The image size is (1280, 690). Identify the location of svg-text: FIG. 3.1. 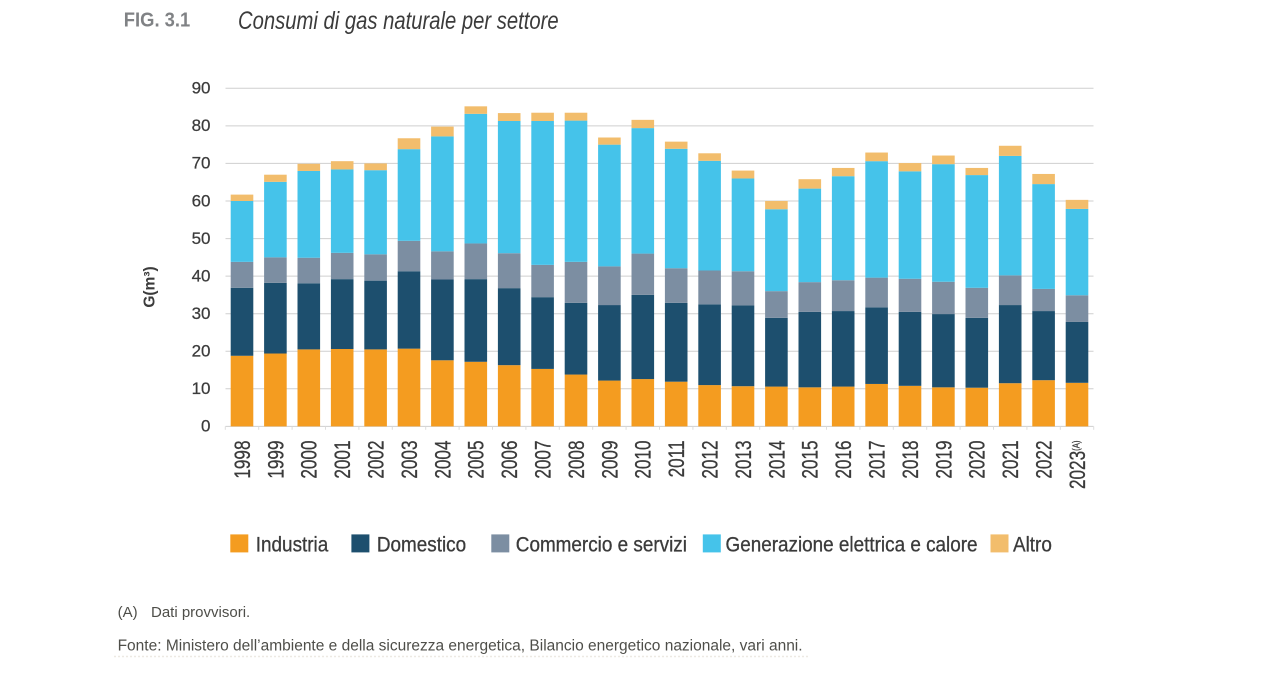
(157, 21).